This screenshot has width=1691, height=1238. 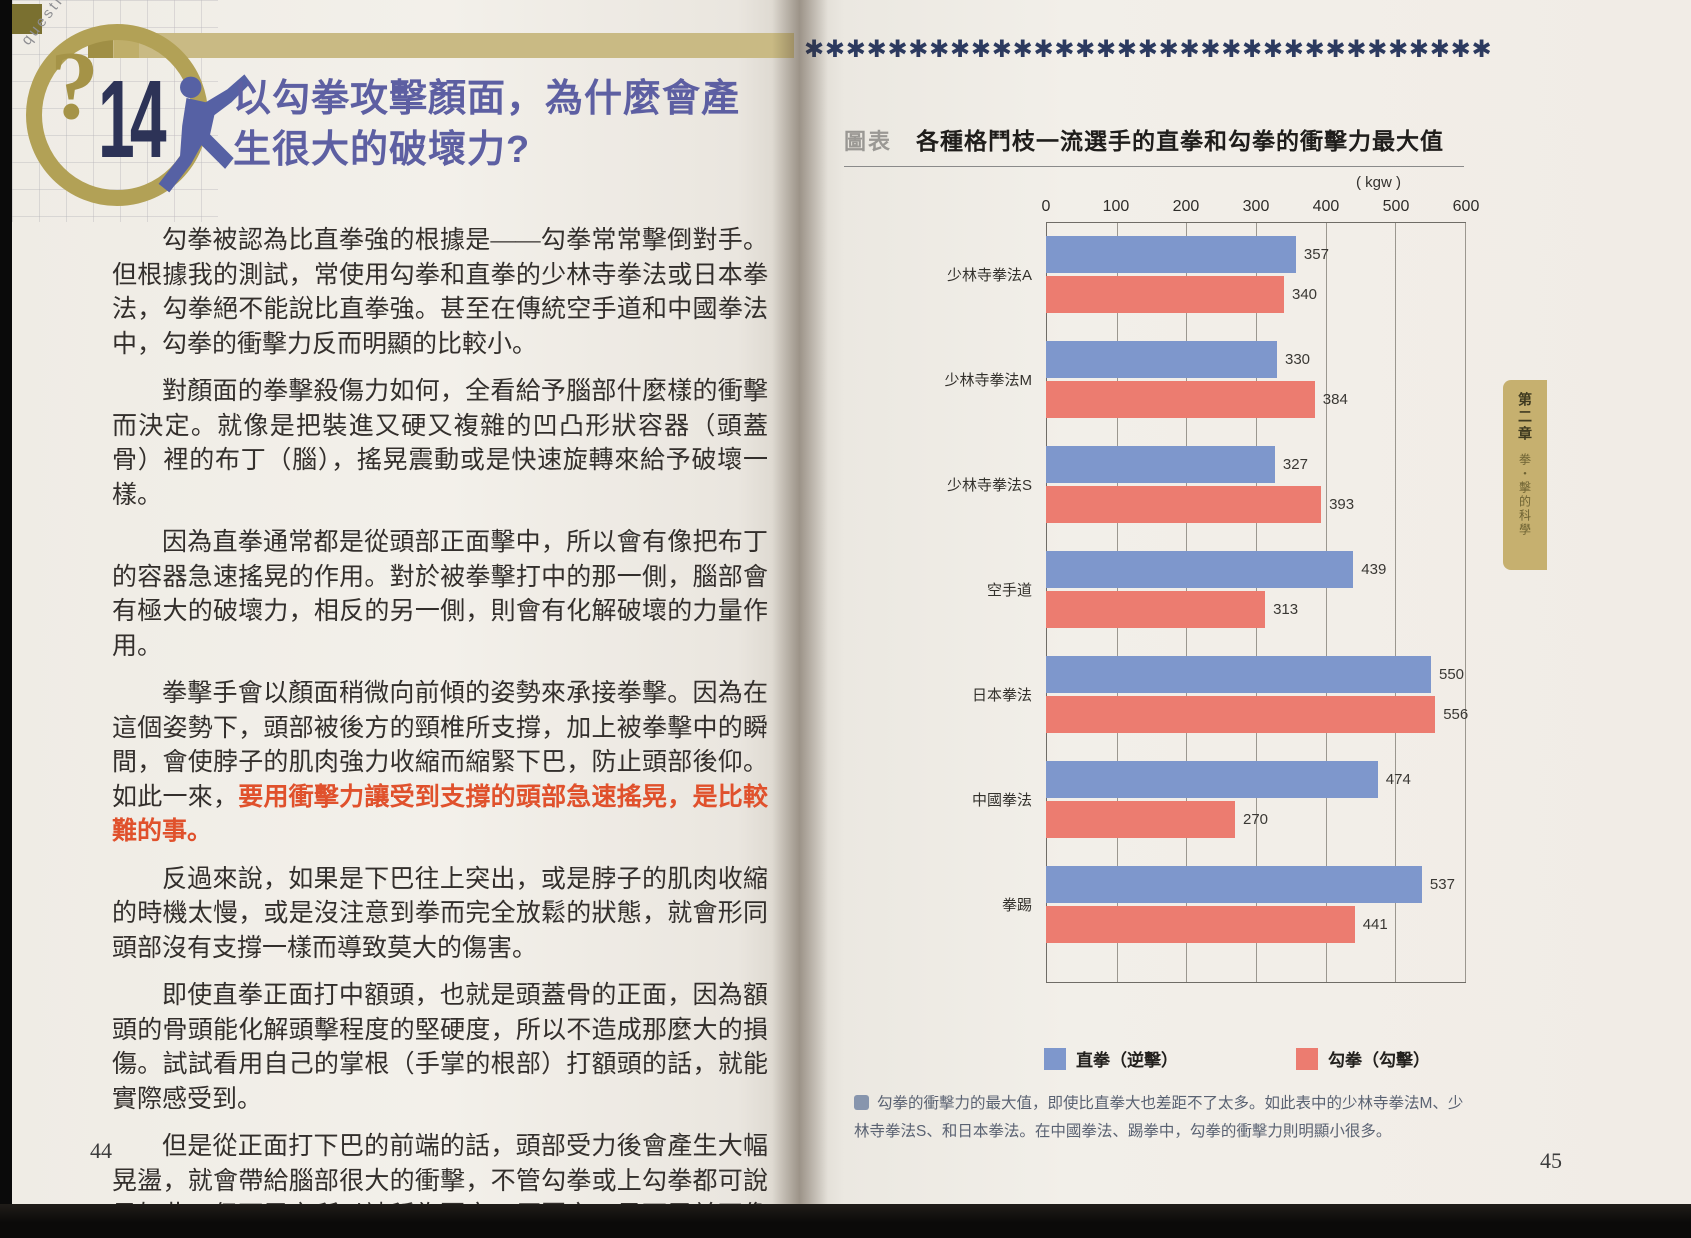 What do you see at coordinates (500, 124) in the screenshot?
I see `page-title: 以勾拳攻擊顏面，為什麼會產 生很大的破壞力?` at bounding box center [500, 124].